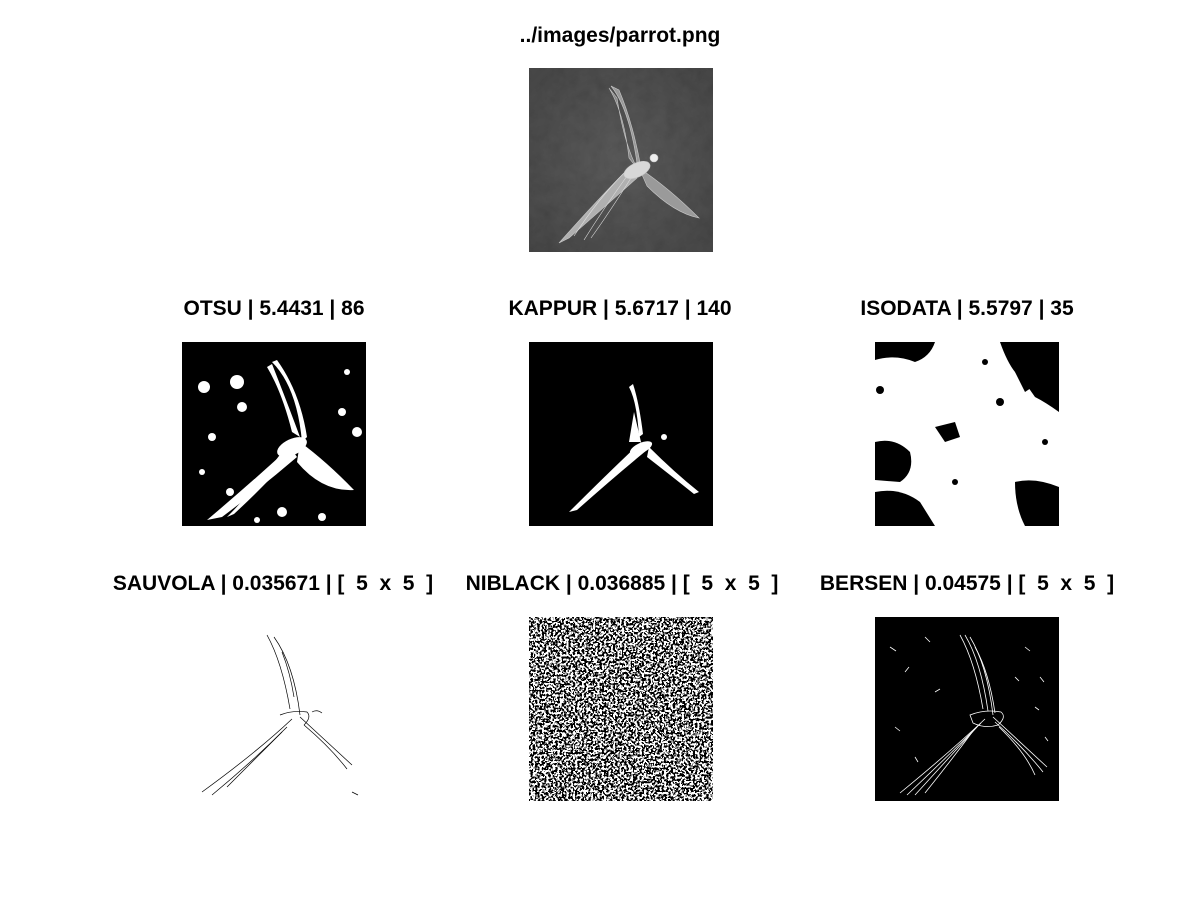 The image size is (1200, 900). What do you see at coordinates (967, 709) in the screenshot?
I see `bersen-result-image` at bounding box center [967, 709].